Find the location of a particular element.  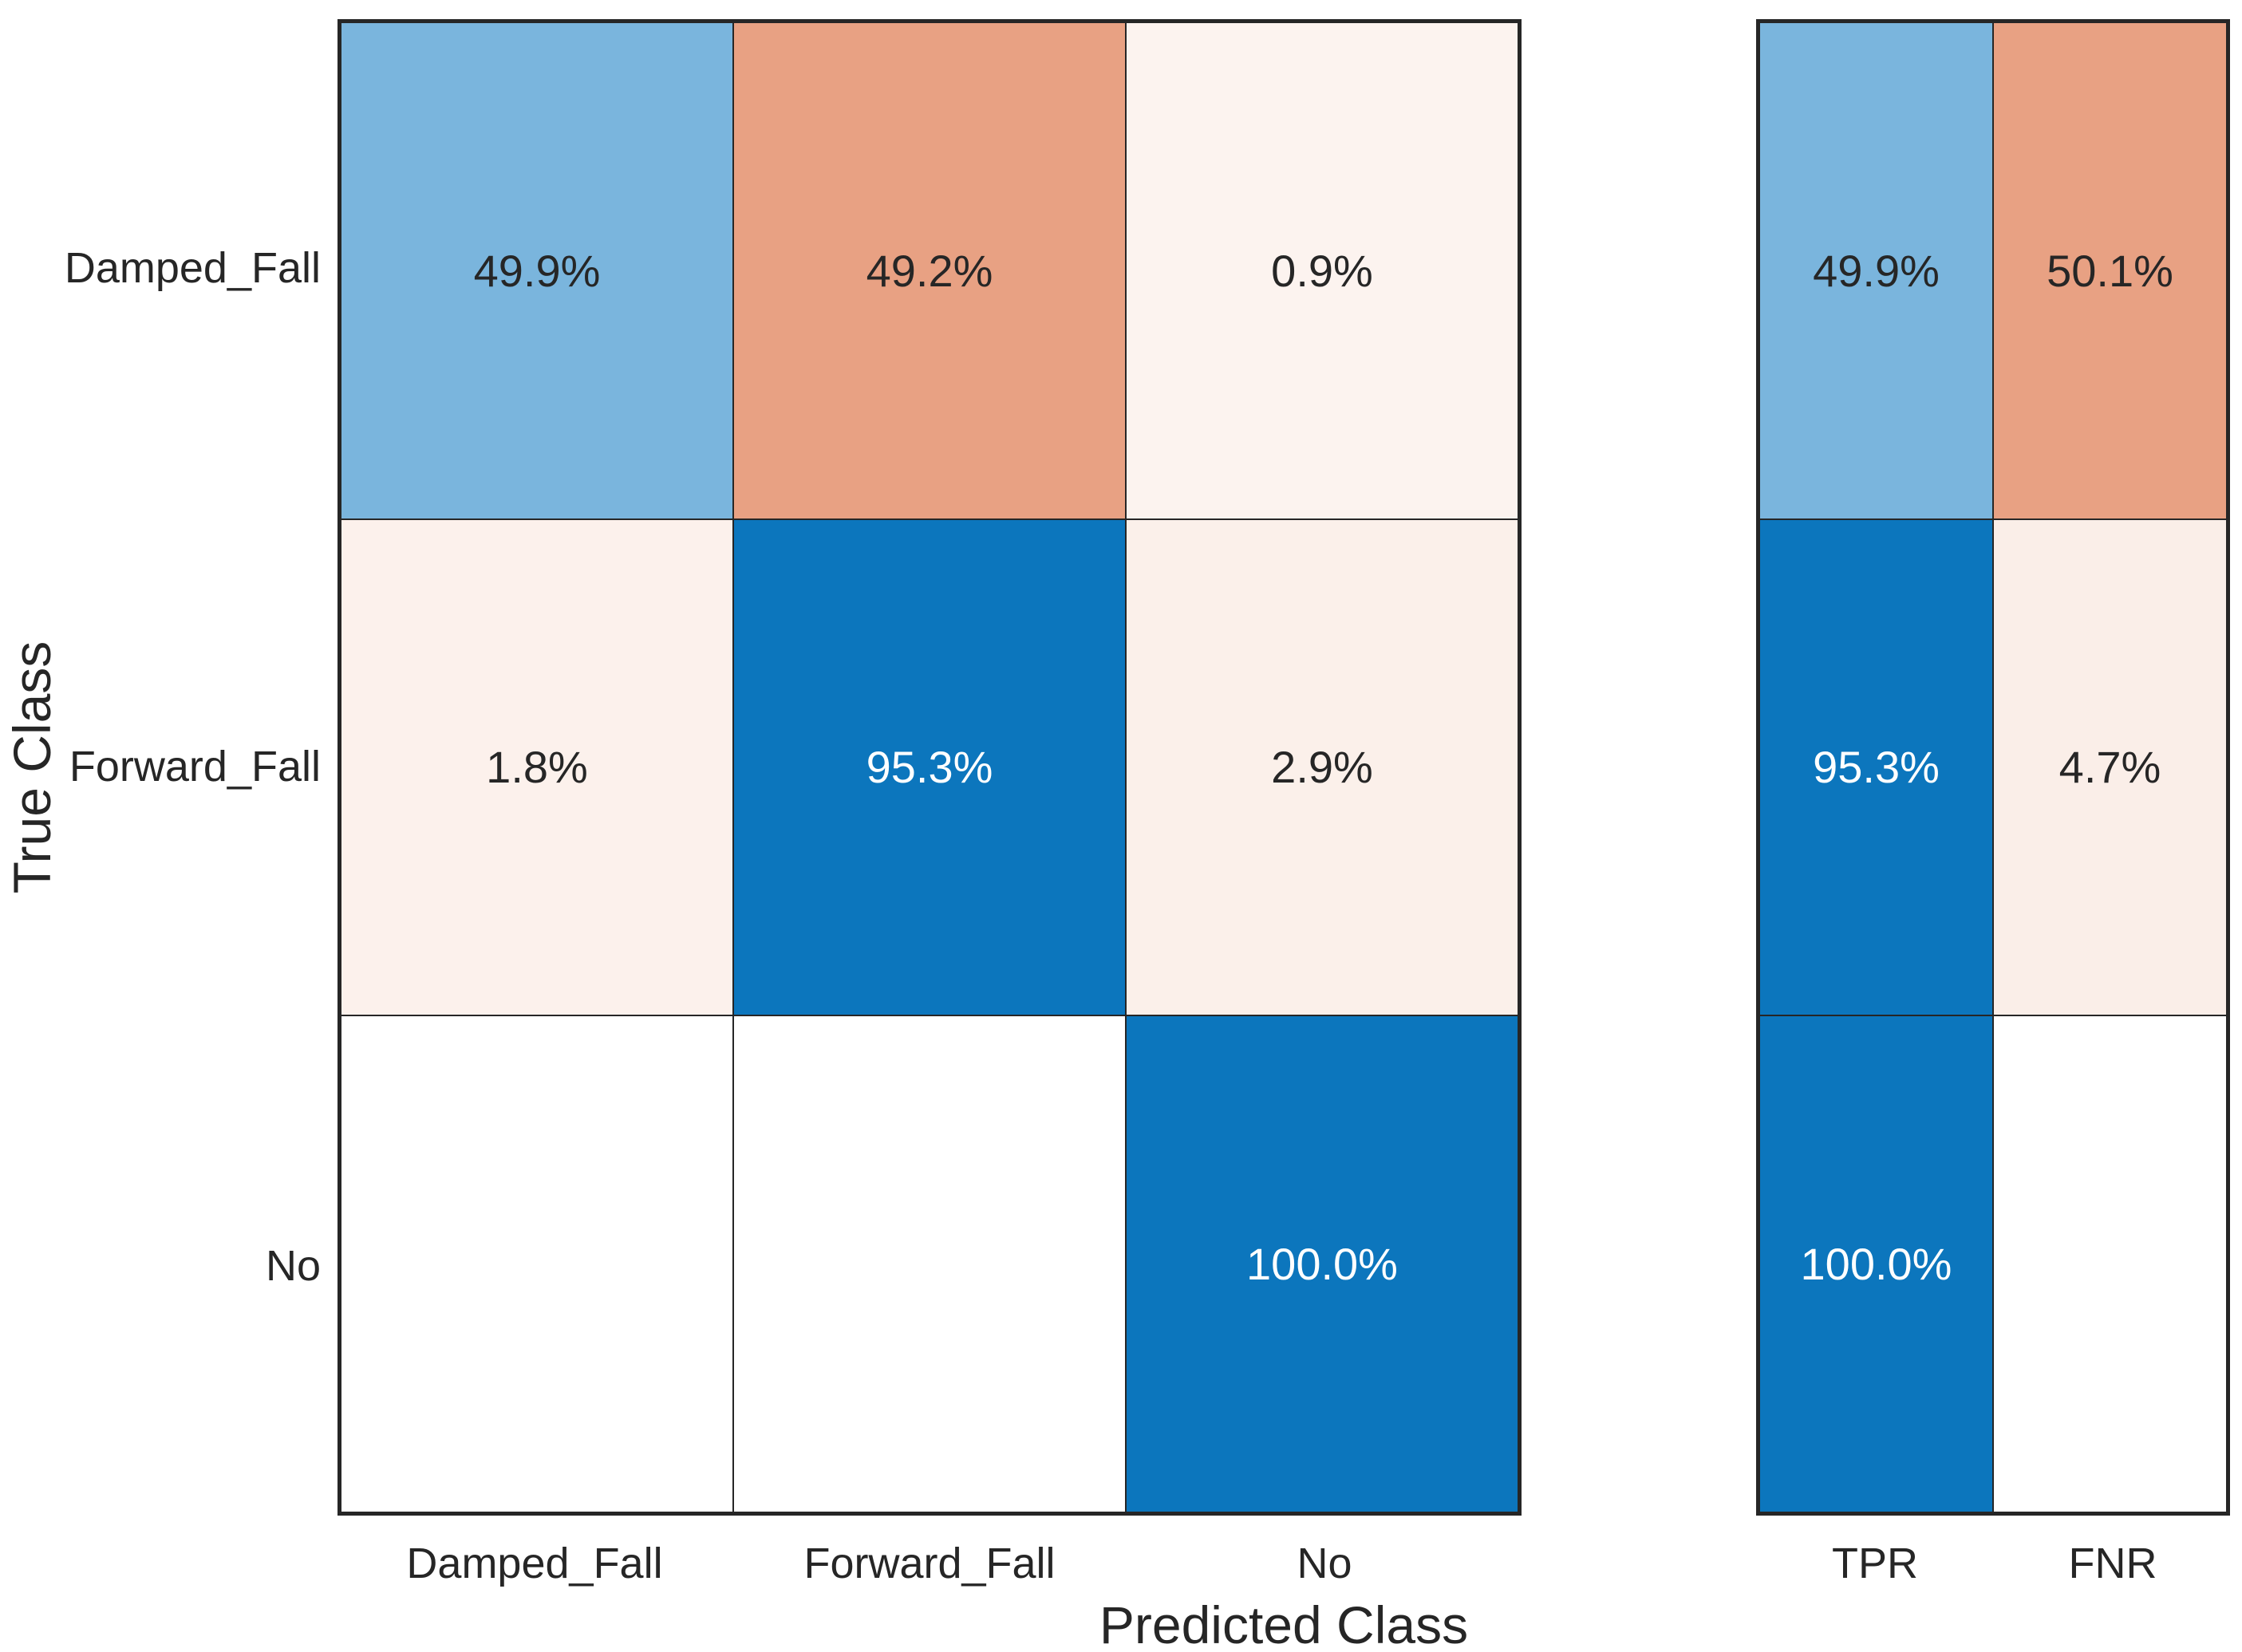

matrix-cell-0-0: 49.9% is located at coordinates (537, 270).